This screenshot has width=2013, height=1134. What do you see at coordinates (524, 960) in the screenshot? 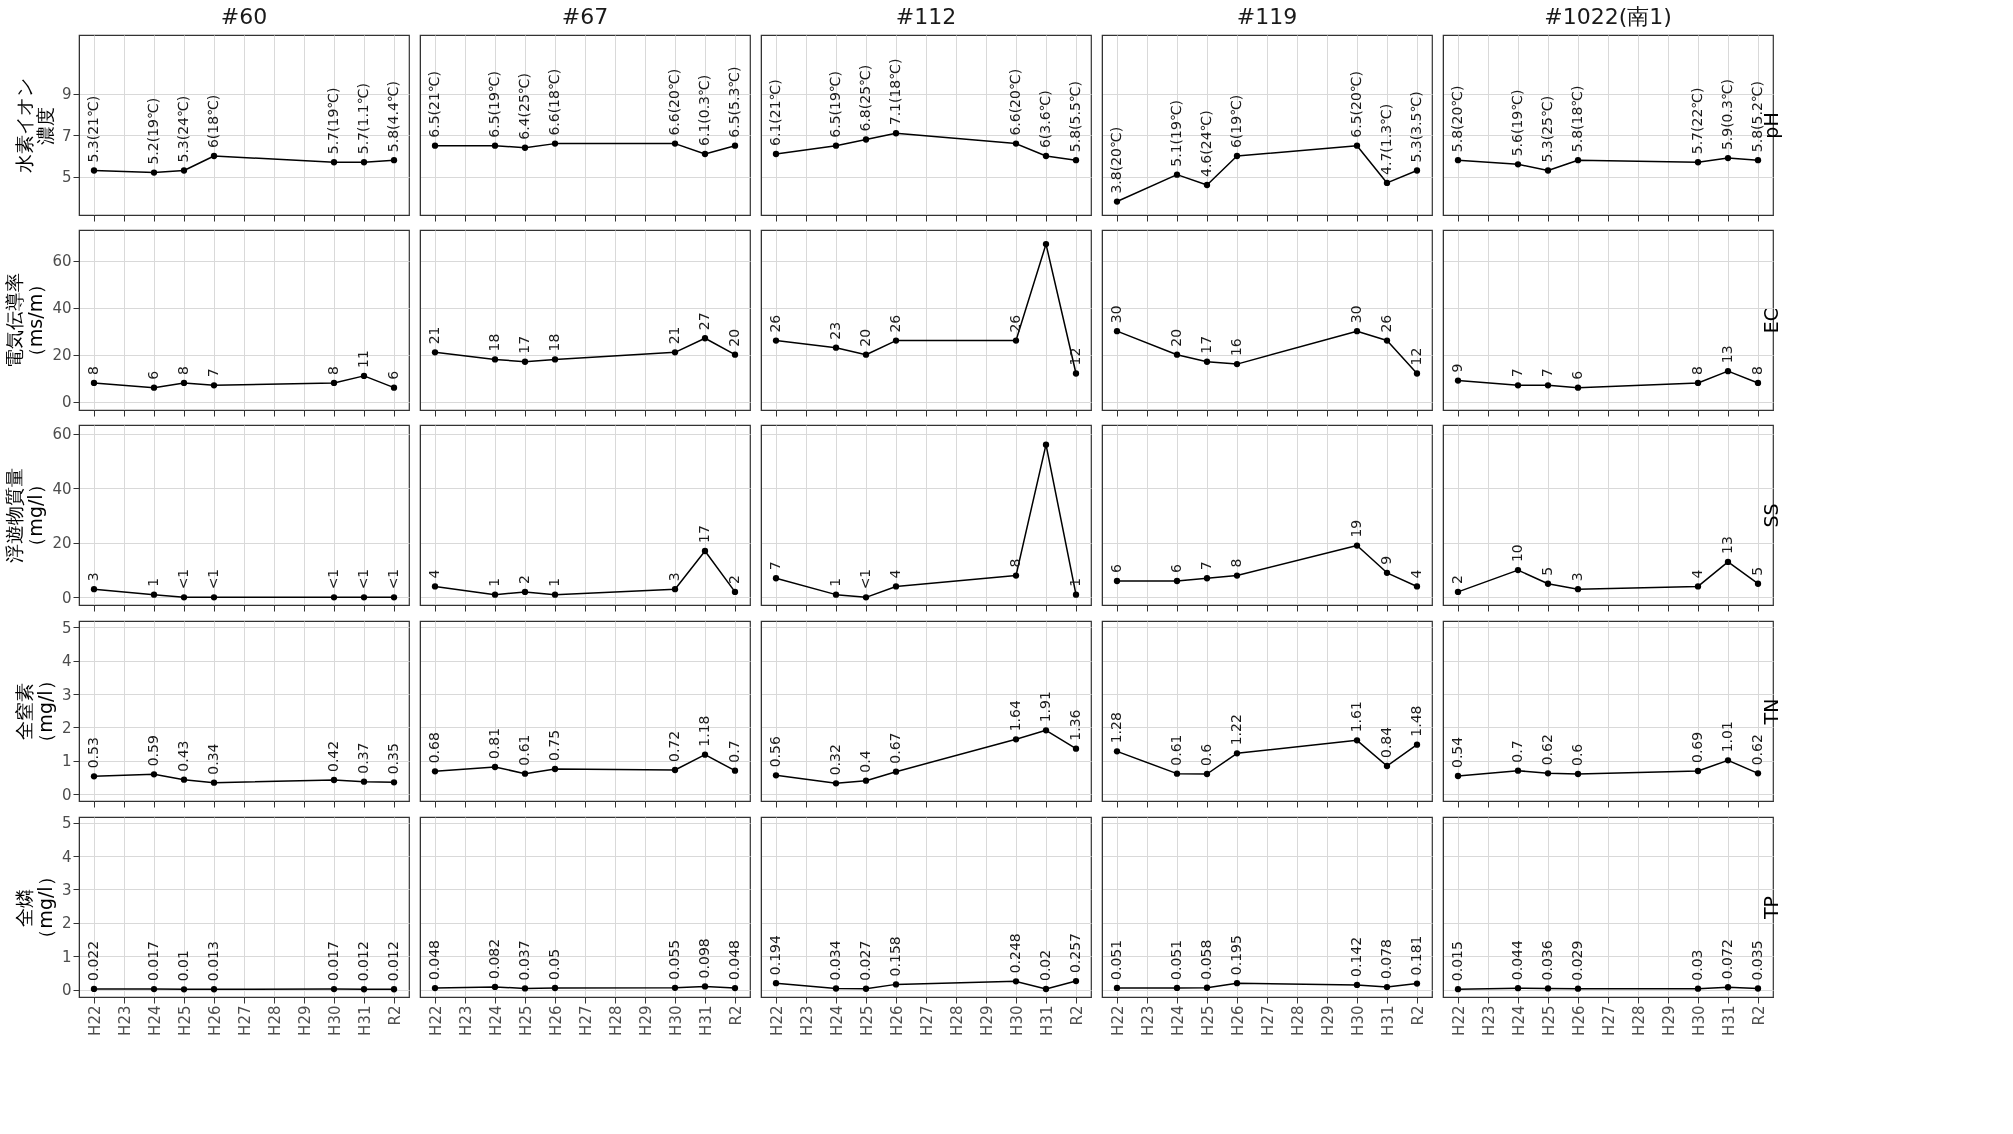
I see `data-label: 0.037` at bounding box center [524, 960].